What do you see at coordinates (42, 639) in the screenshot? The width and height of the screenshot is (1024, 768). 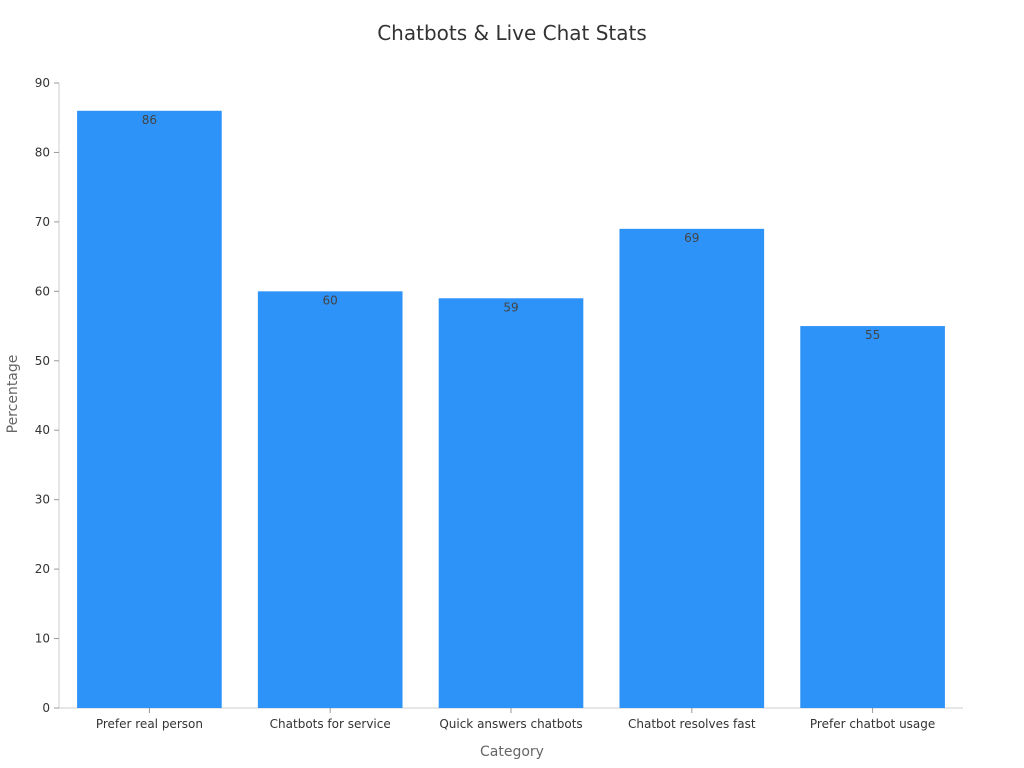 I see `y-tick-label: 10` at bounding box center [42, 639].